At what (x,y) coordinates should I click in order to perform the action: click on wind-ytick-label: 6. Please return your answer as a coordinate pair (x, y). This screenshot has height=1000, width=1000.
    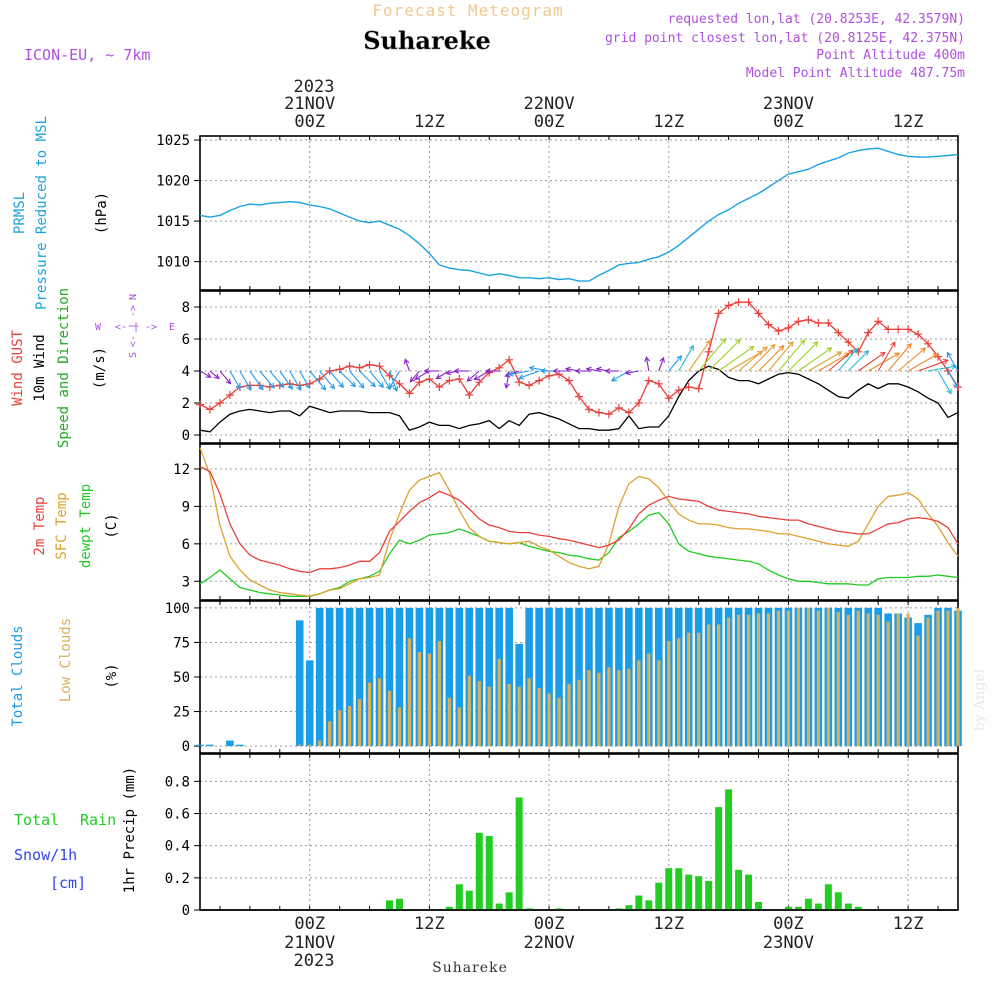
    Looking at the image, I should click on (186, 340).